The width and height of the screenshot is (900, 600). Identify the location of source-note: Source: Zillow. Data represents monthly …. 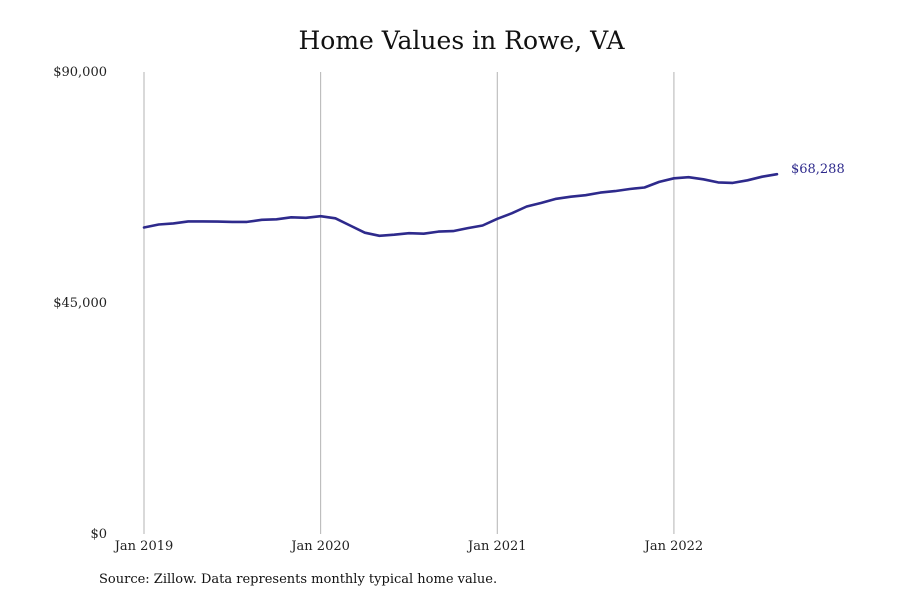
(298, 579).